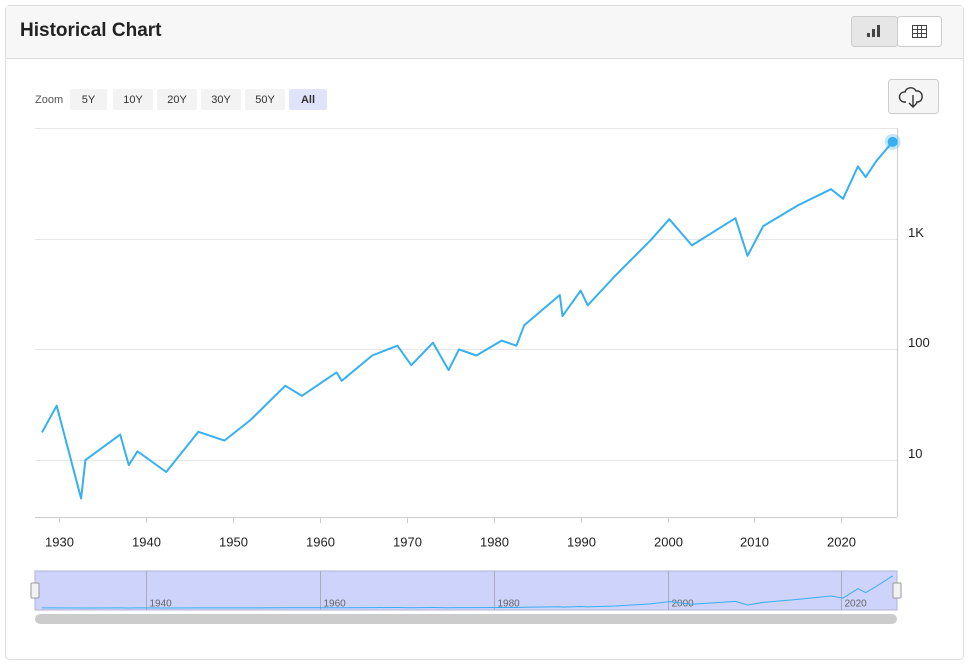 The height and width of the screenshot is (671, 970). What do you see at coordinates (320, 541) in the screenshot?
I see `x-tick-label: 1960` at bounding box center [320, 541].